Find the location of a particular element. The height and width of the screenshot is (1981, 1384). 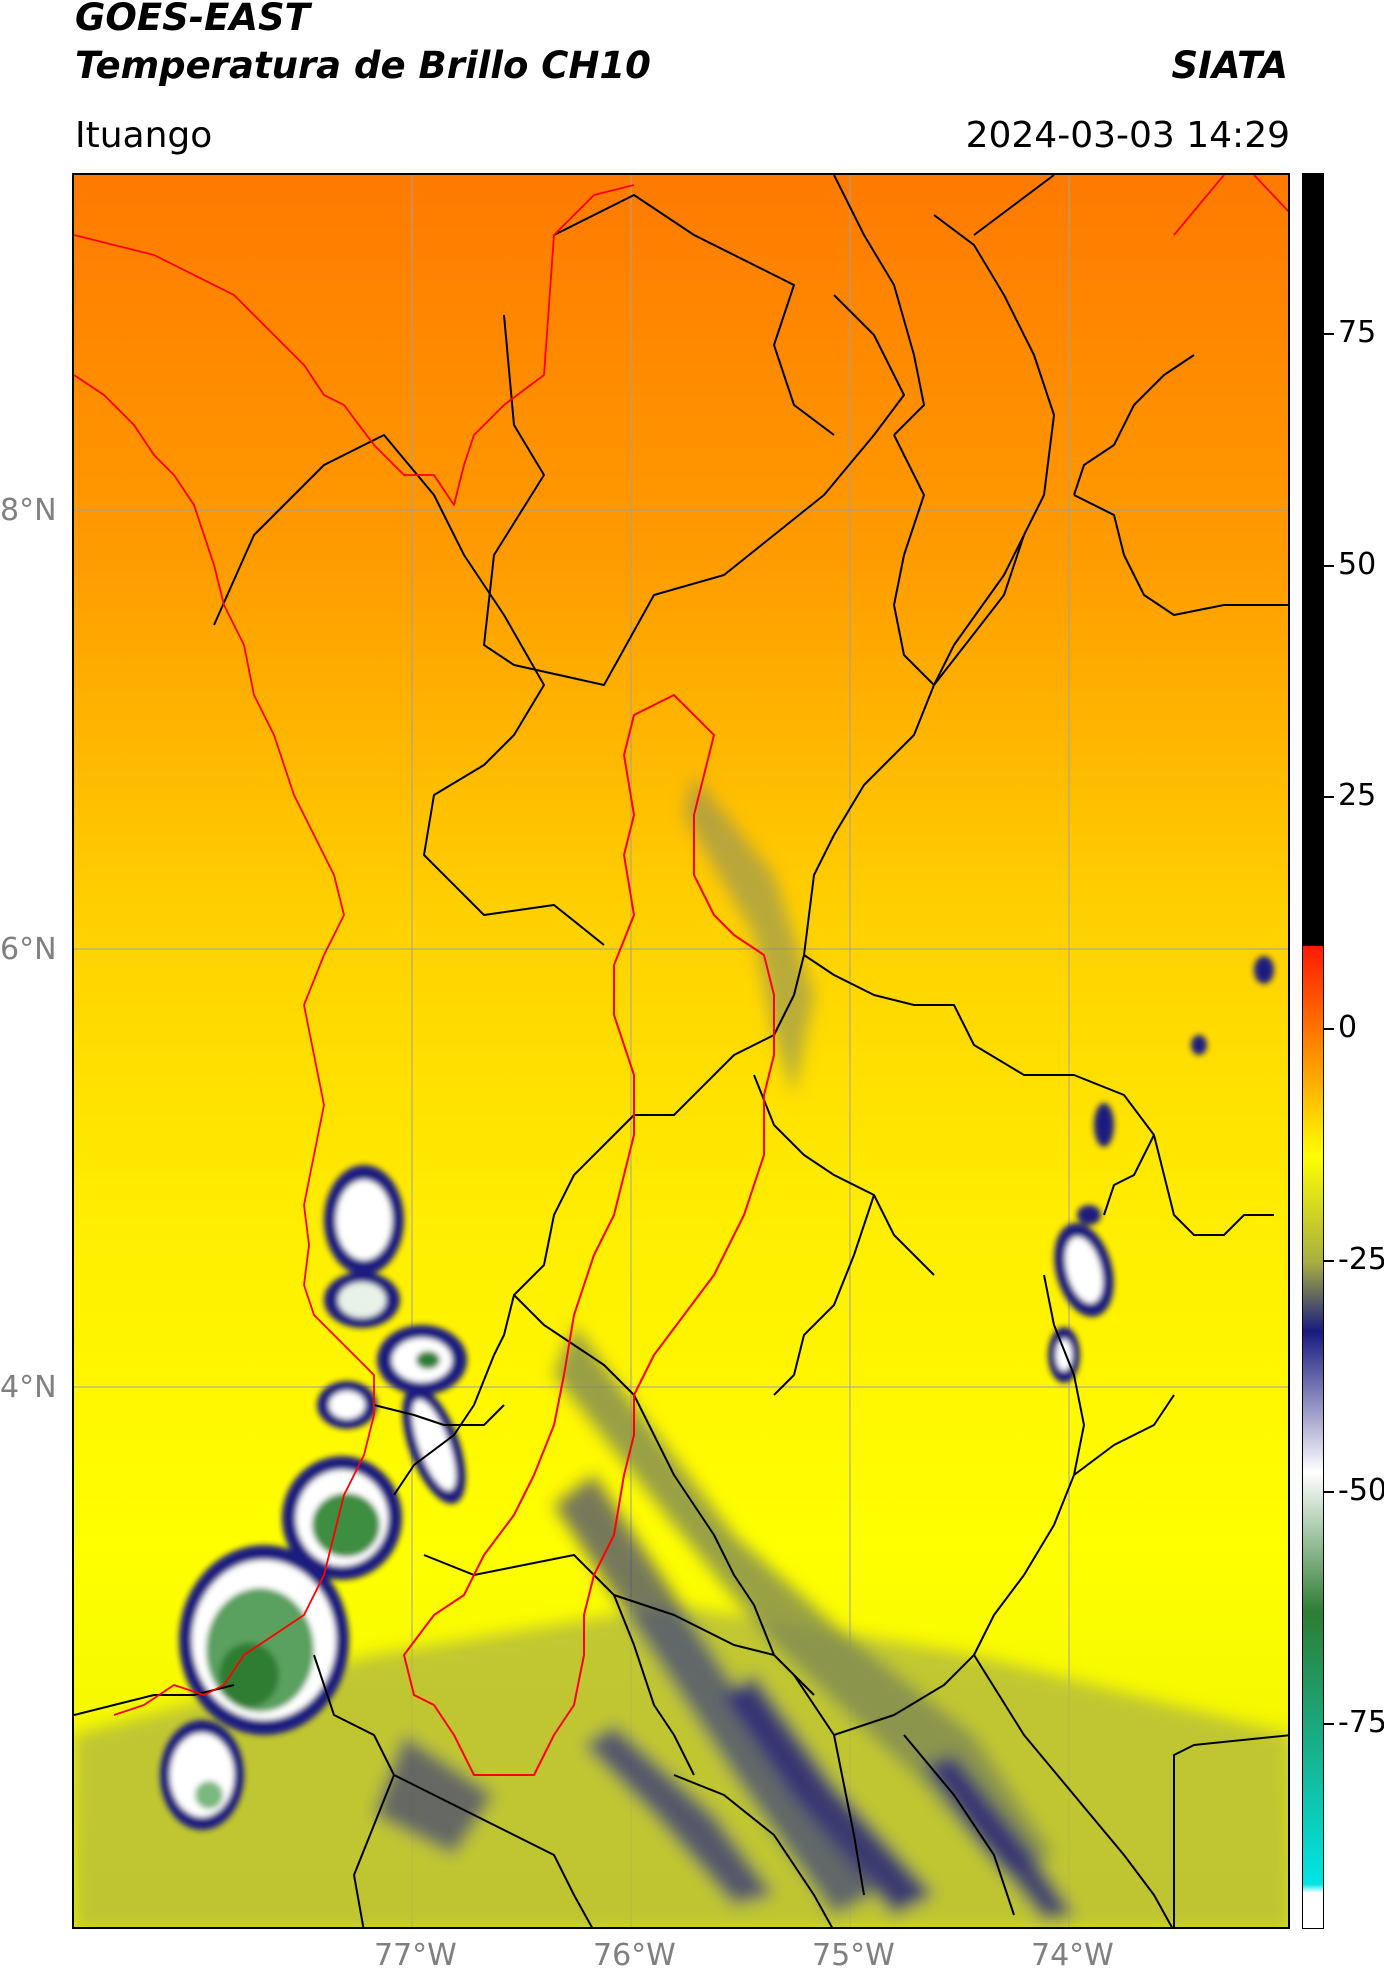

lon-label-75w: 75°W is located at coordinates (853, 1955).